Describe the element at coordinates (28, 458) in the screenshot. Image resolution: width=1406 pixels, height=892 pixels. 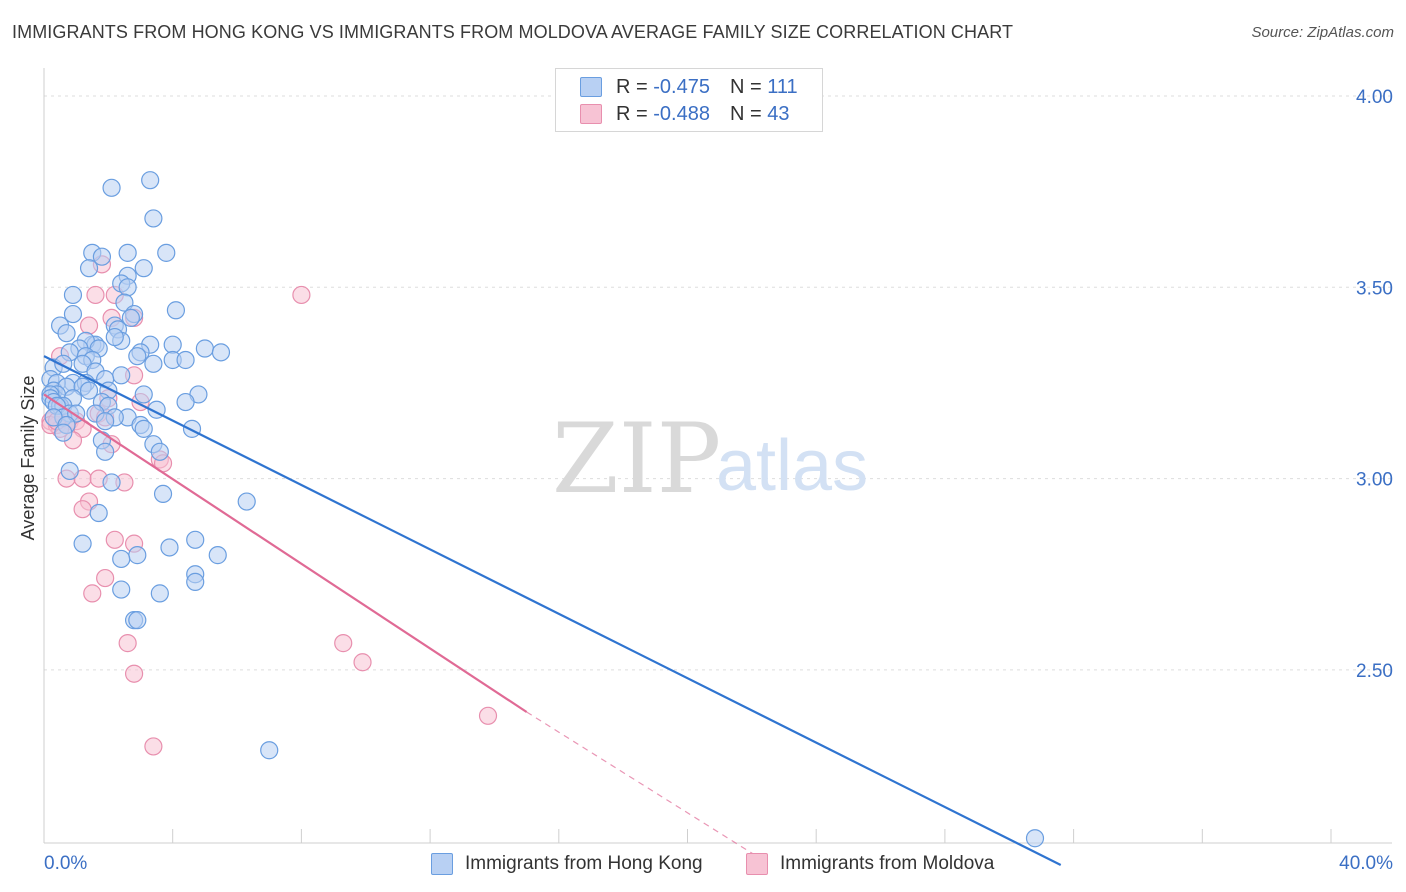
I see `y-axis-label: Average Family Size` at that location.